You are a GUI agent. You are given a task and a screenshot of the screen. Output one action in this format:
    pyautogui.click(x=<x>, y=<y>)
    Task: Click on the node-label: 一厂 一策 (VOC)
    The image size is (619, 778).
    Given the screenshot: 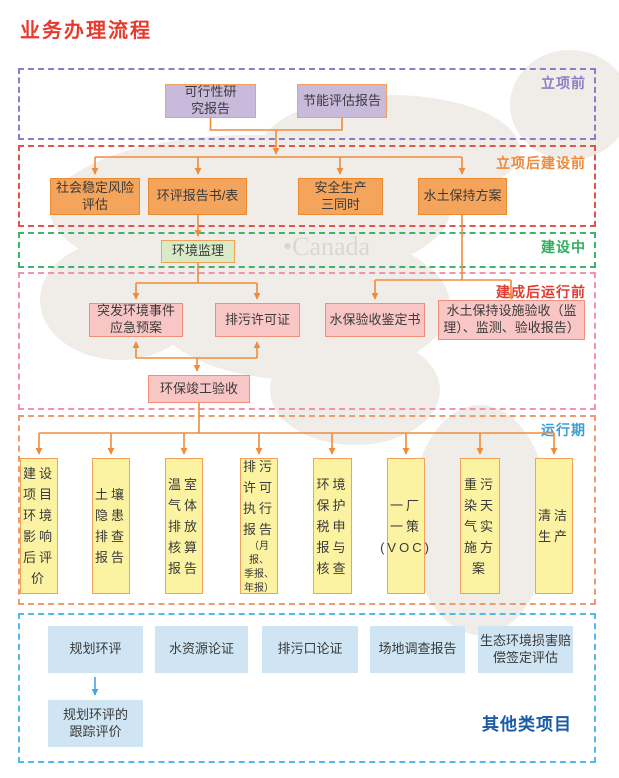 What is the action you would take?
    pyautogui.click(x=406, y=526)
    